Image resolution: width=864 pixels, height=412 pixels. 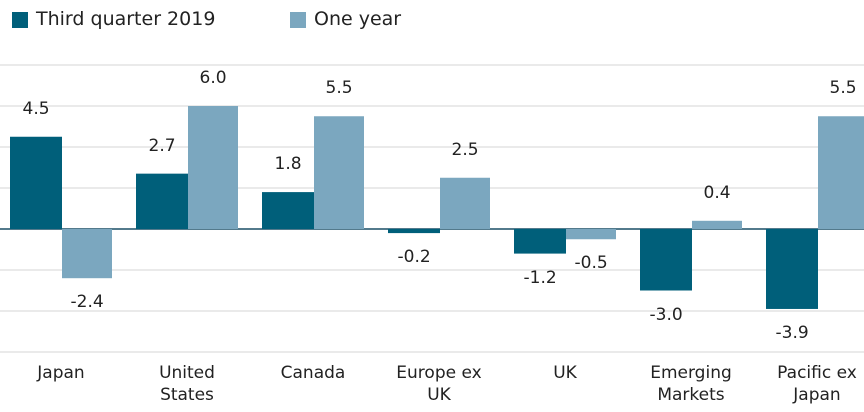 What do you see at coordinates (817, 384) in the screenshot?
I see `x-tick-label: Pacific ex Japan` at bounding box center [817, 384].